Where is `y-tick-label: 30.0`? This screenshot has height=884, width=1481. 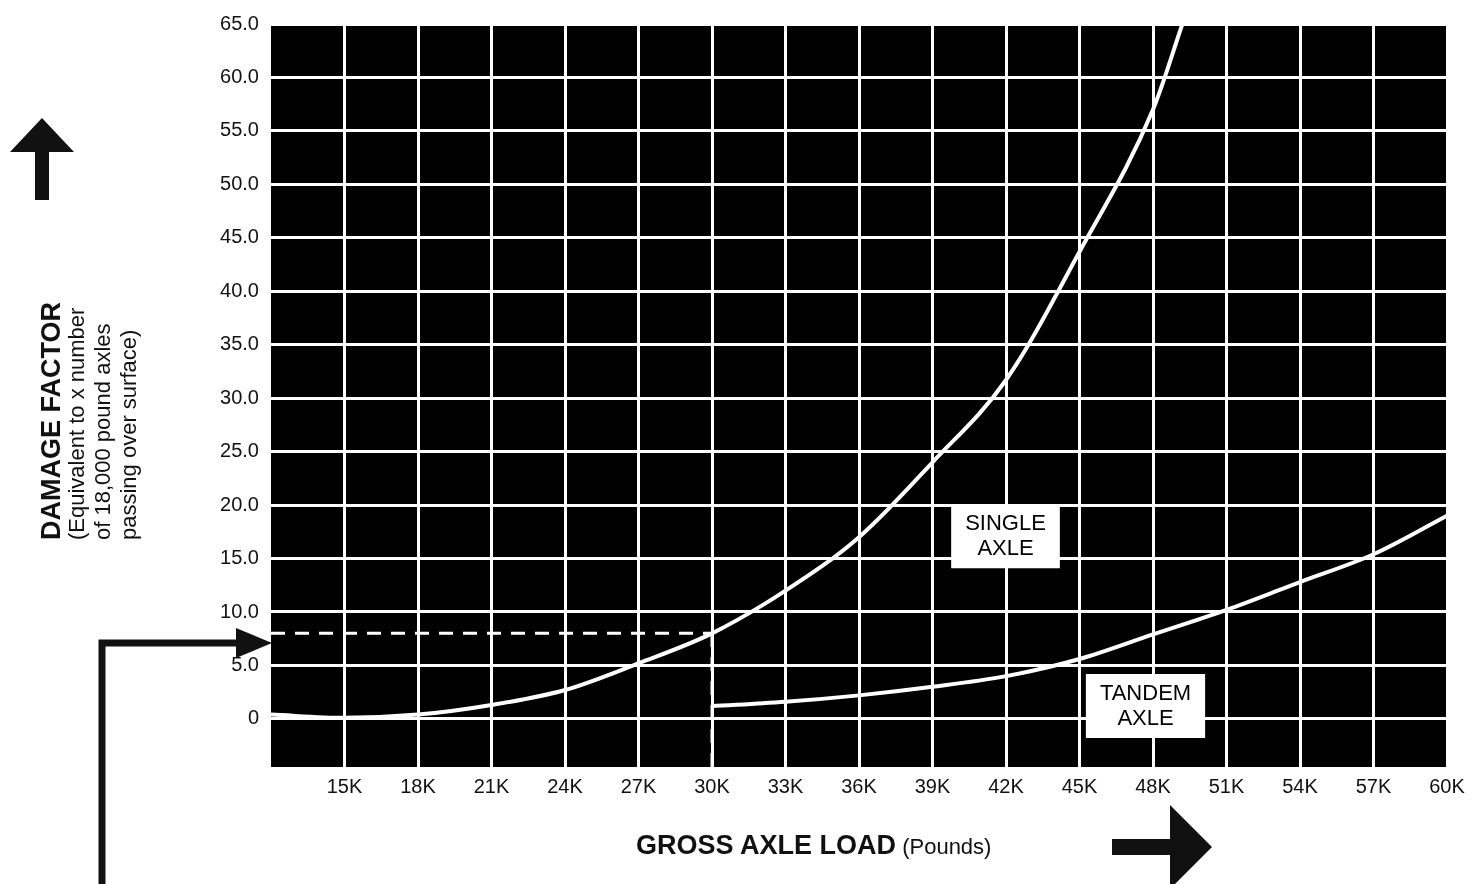 y-tick-label: 30.0 is located at coordinates (239, 396).